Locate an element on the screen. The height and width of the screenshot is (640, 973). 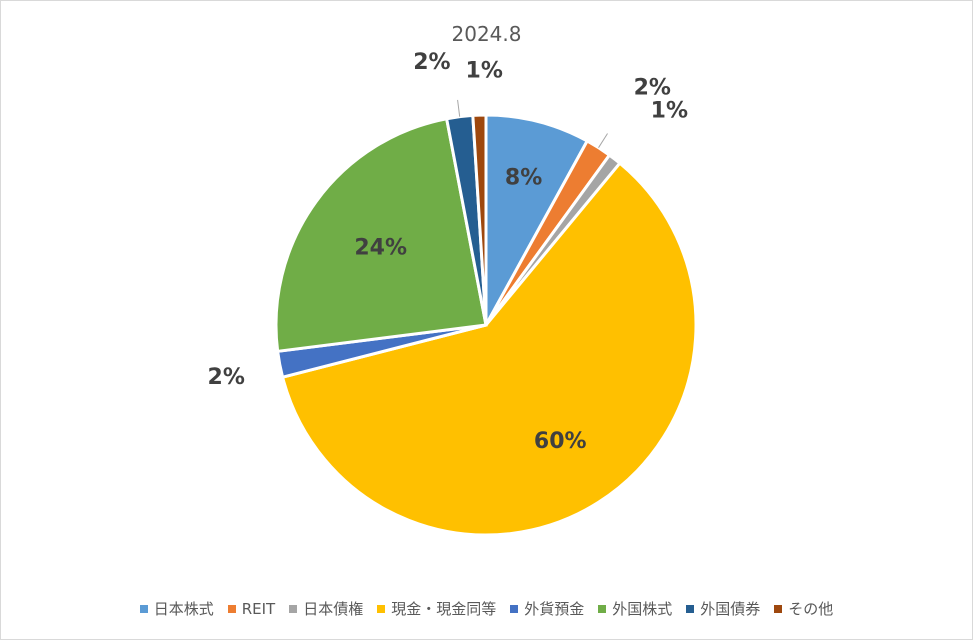
data-label-2: 2% is located at coordinates (652, 87).